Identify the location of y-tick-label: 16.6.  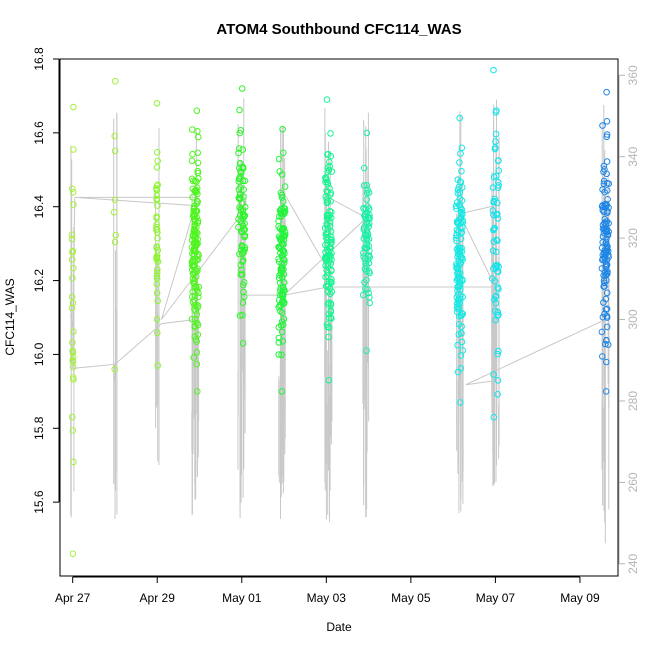
(39, 133).